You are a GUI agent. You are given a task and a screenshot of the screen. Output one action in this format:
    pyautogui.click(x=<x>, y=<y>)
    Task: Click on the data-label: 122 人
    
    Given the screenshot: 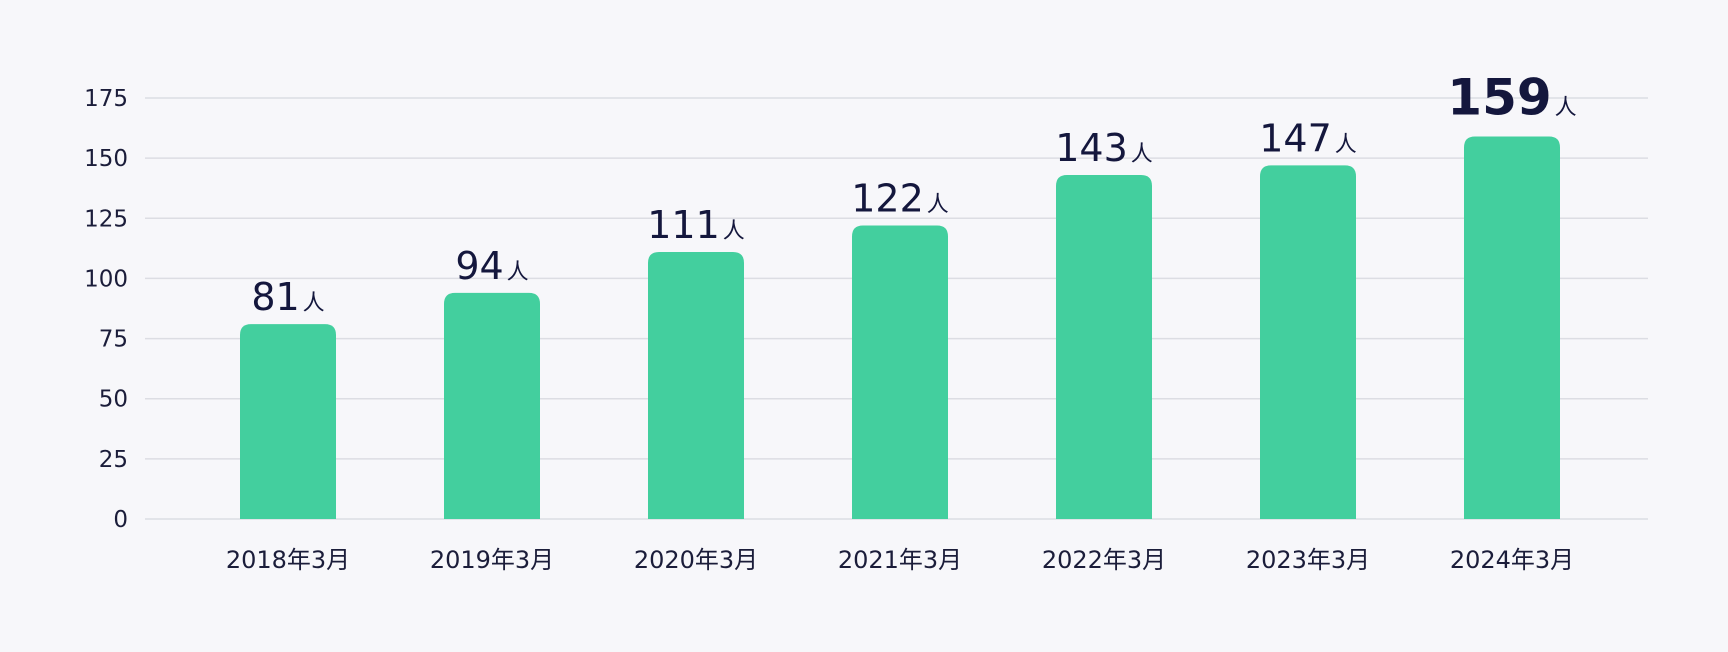 What is the action you would take?
    pyautogui.click(x=900, y=199)
    